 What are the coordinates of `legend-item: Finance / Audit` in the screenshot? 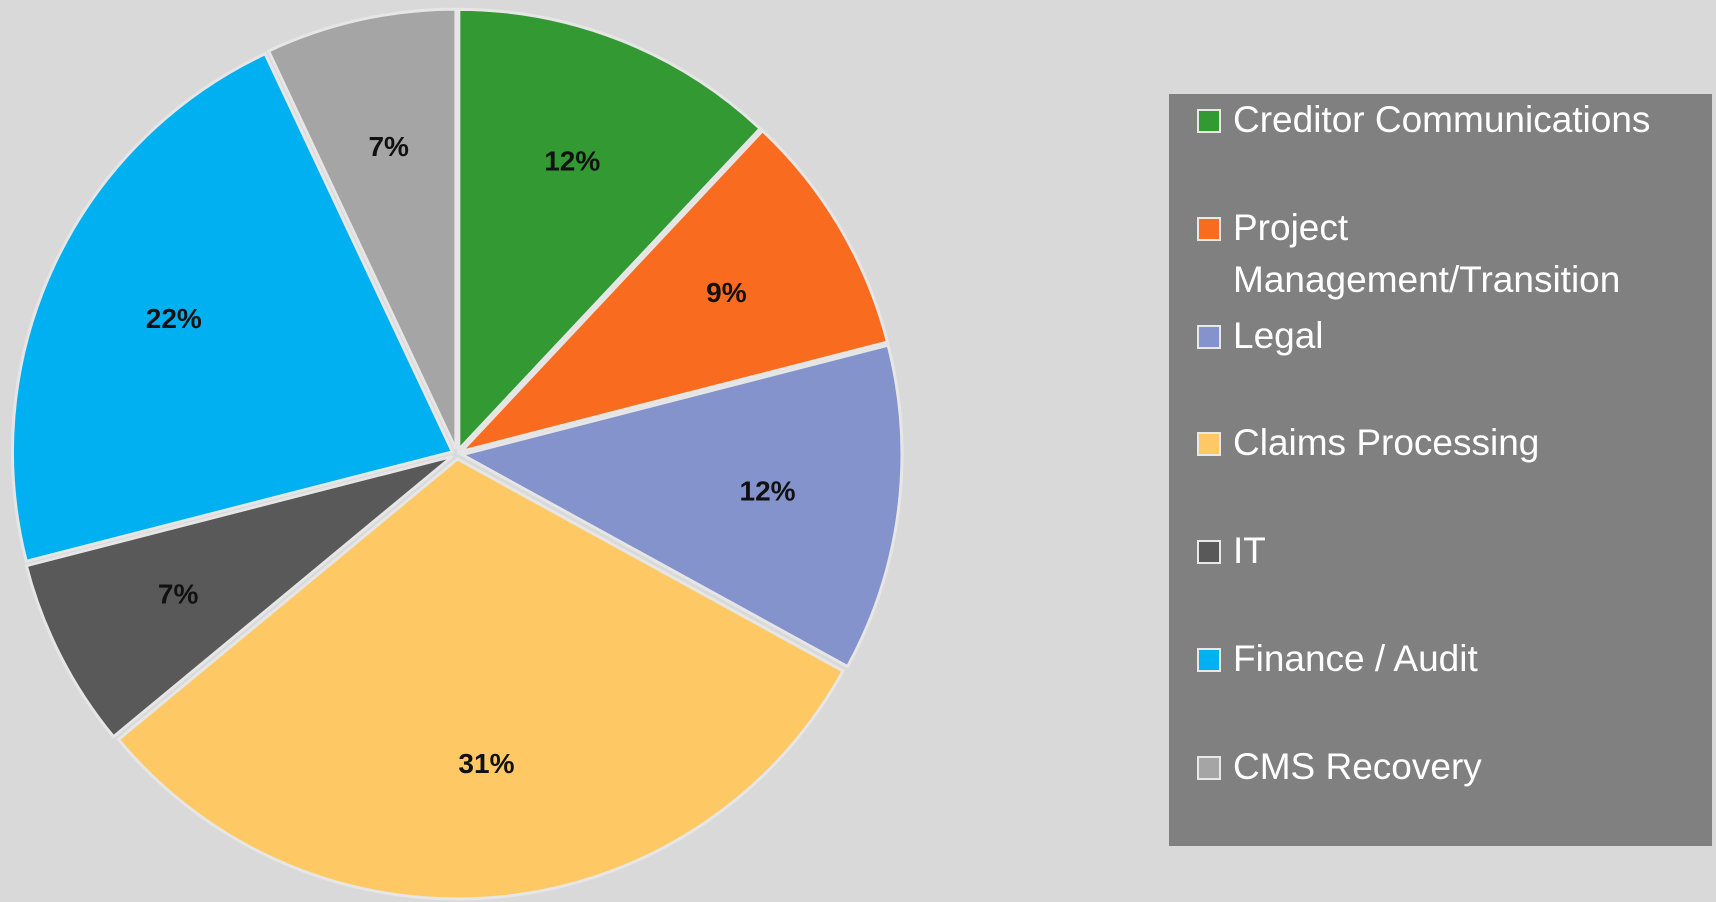 It's located at (1447, 659).